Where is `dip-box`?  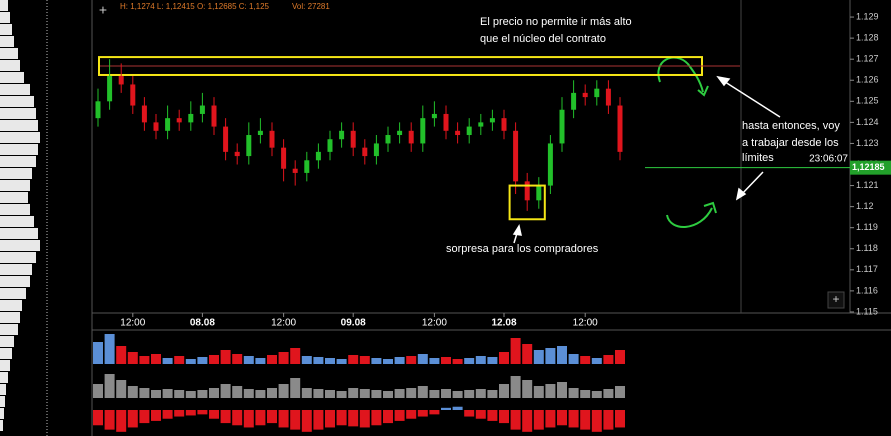
dip-box is located at coordinates (527, 202).